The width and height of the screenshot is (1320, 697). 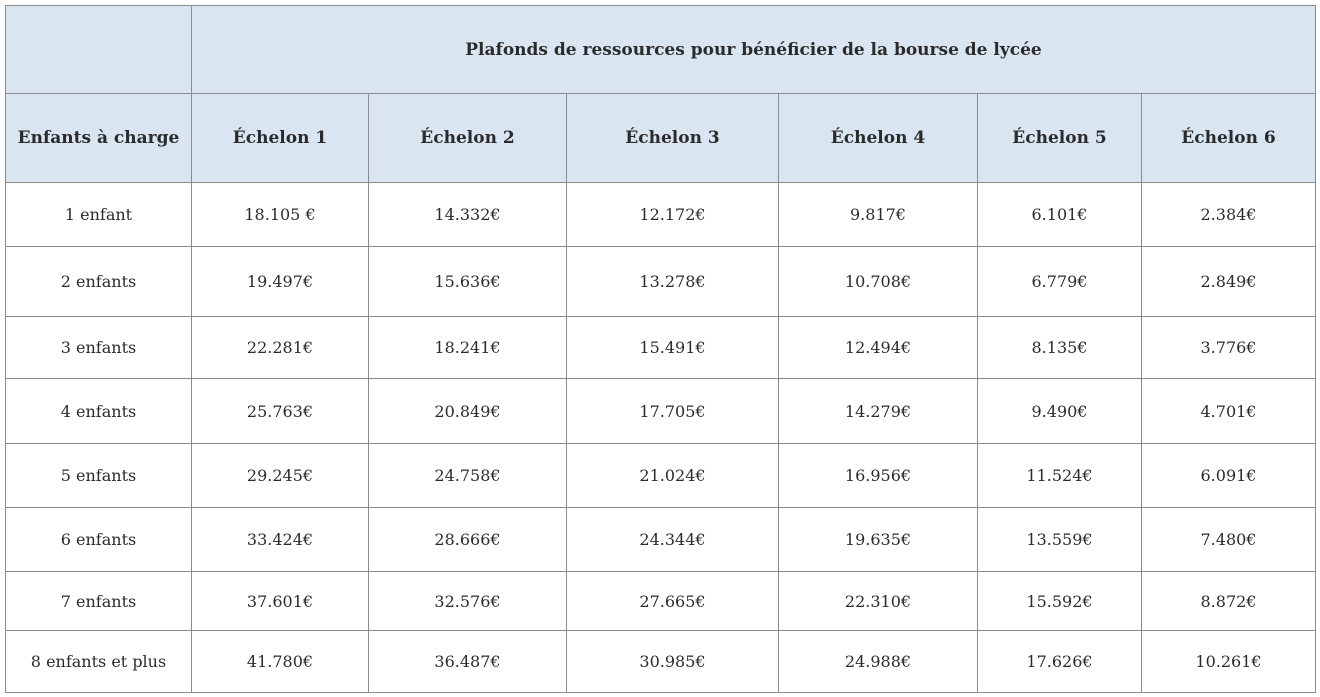 I want to click on table-cell: 41.780€, so click(x=280, y=661).